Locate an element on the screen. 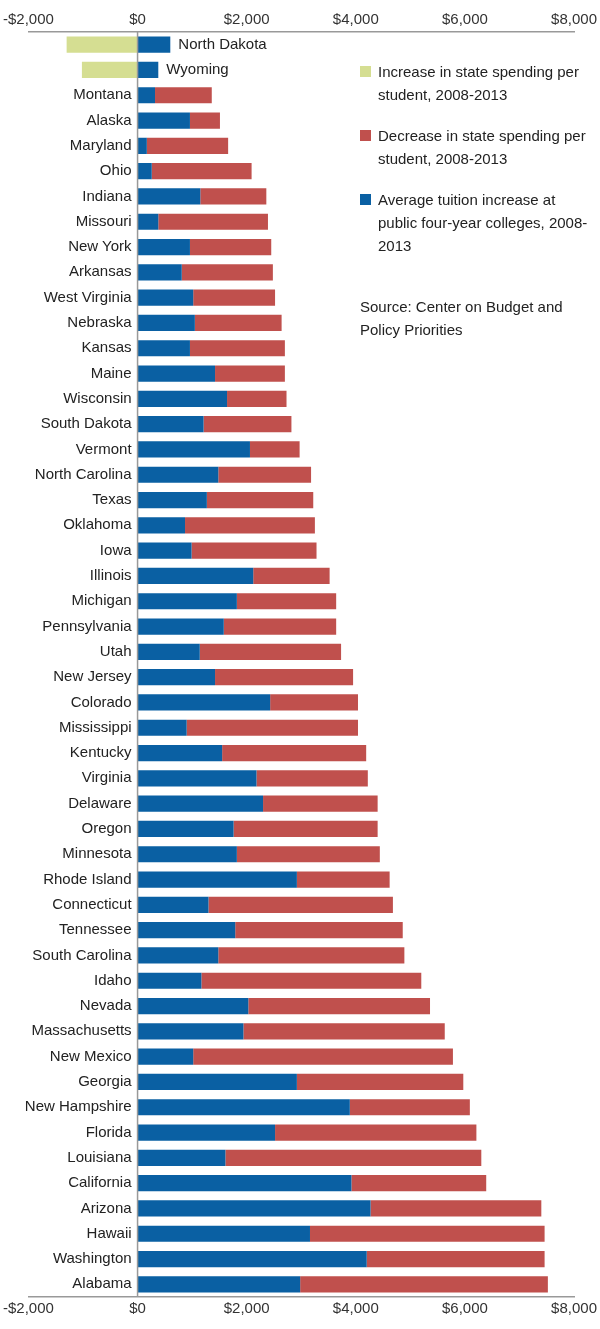  y-tick-label: South Carolina is located at coordinates (82, 954).